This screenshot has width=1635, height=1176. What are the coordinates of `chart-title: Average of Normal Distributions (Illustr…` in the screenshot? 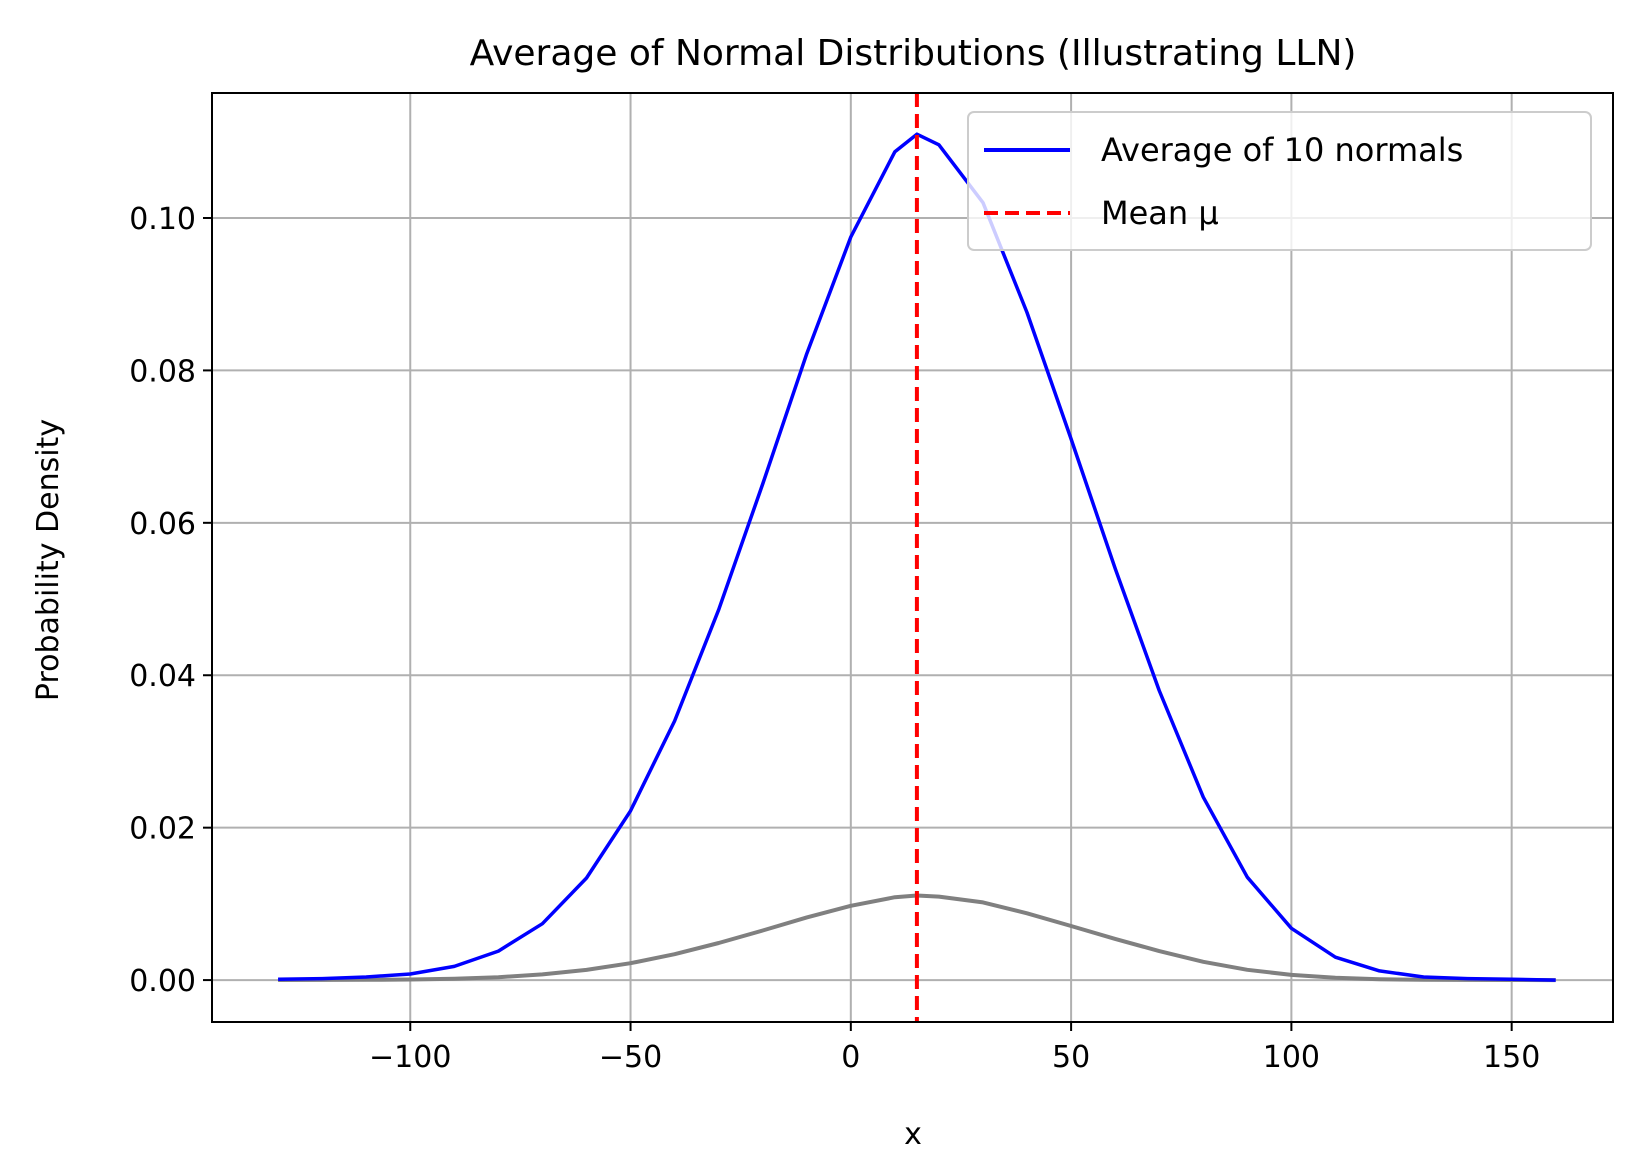 It's located at (913, 53).